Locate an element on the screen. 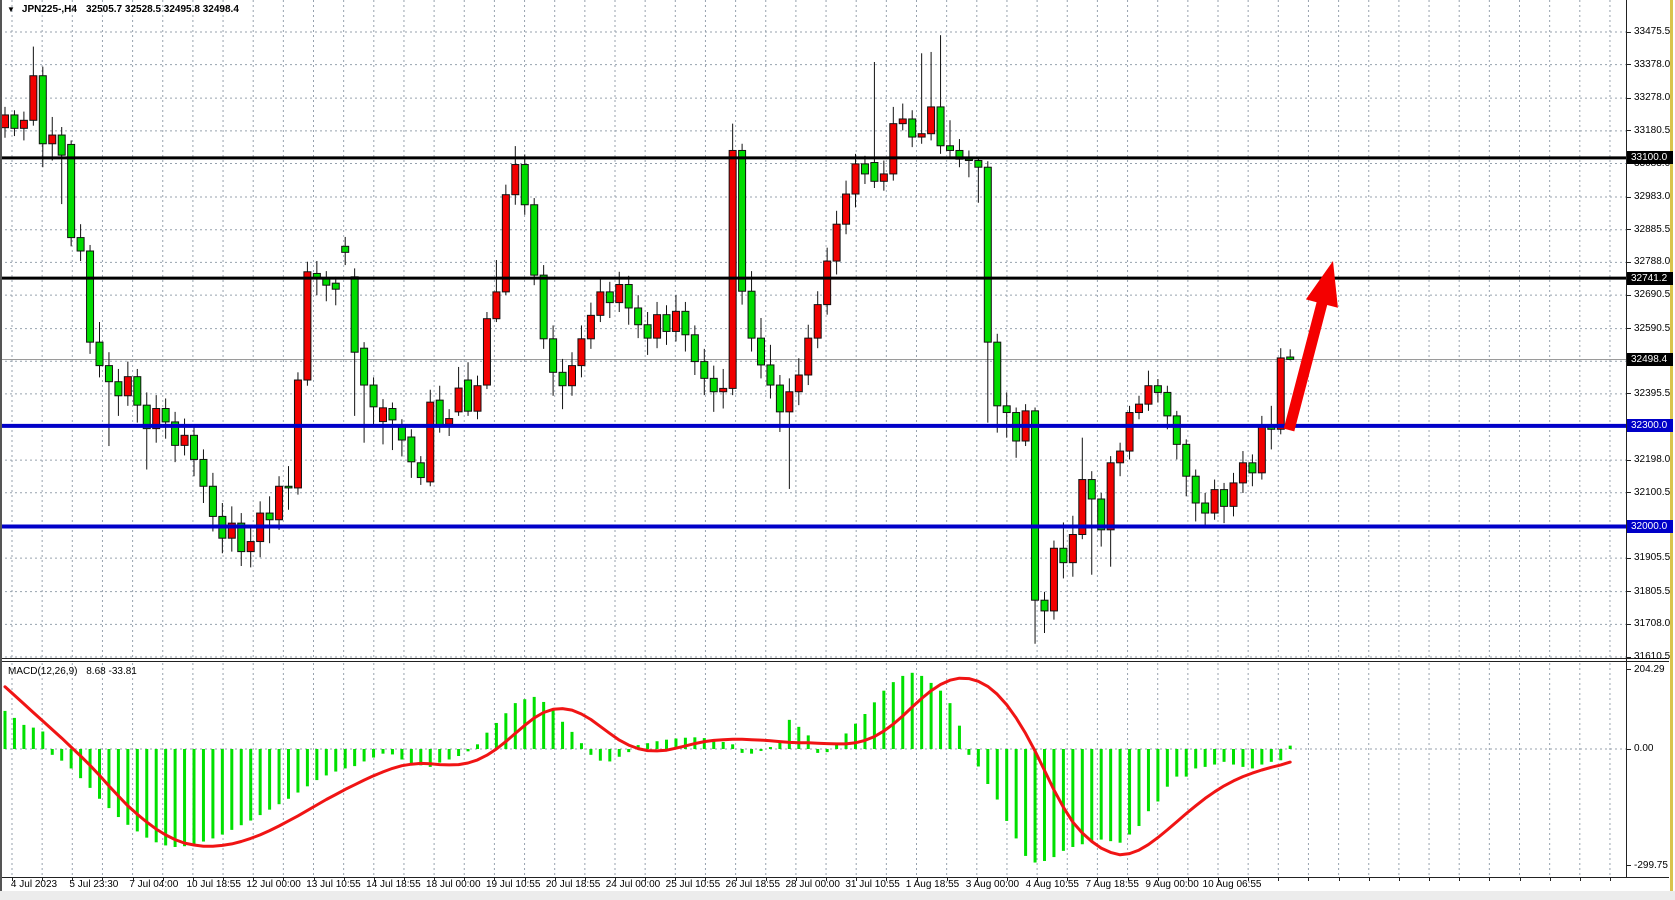 The image size is (1675, 900). price-axis-label: 32690.5 is located at coordinates (1652, 295).